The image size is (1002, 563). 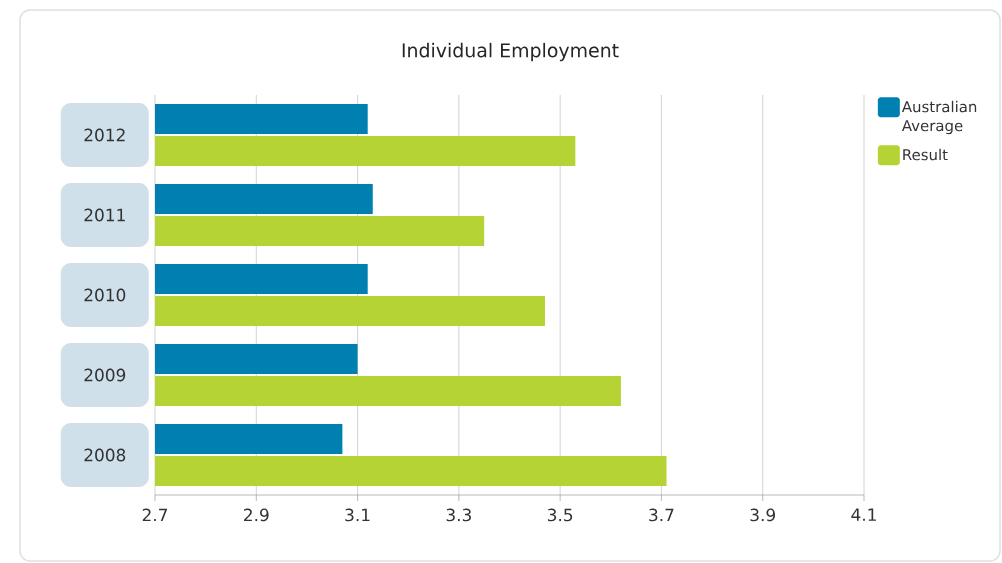 What do you see at coordinates (939, 117) in the screenshot?
I see `legend-label: Australian Average` at bounding box center [939, 117].